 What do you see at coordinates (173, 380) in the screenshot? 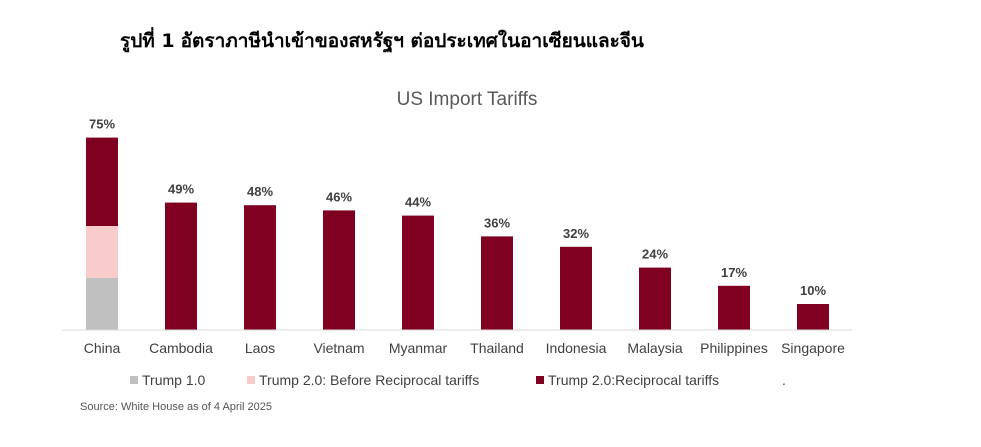
I see `legend-label-trump-1-0: Trump 1.0` at bounding box center [173, 380].